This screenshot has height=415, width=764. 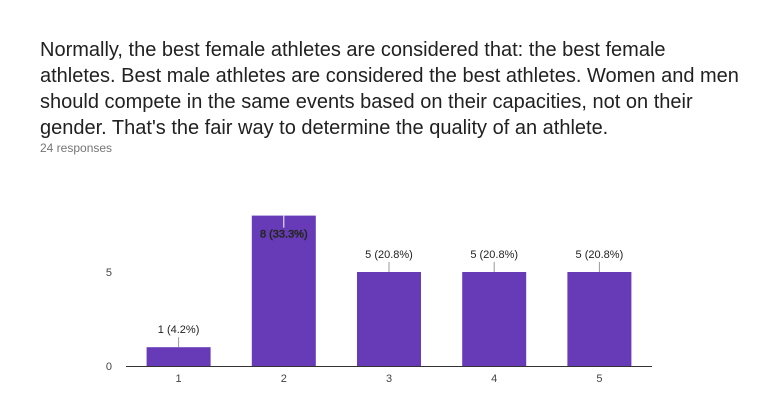 I want to click on x-tick-label: 5, so click(x=599, y=379).